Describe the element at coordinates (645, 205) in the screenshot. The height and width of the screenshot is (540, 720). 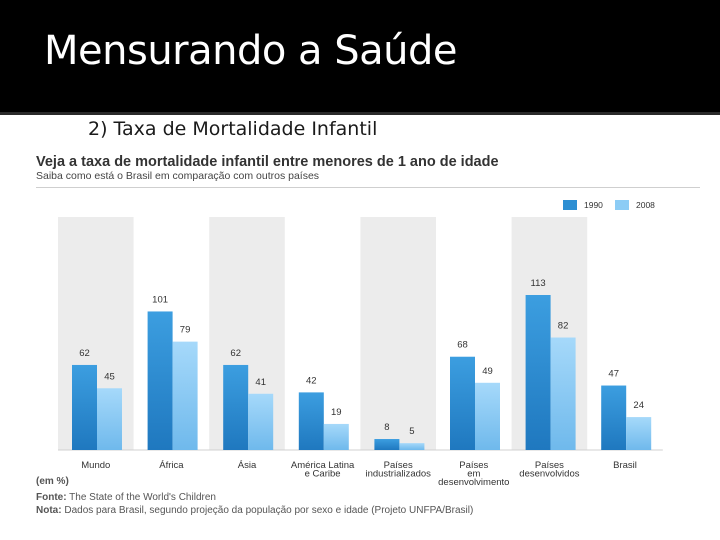
I see `legend-label: 2008` at that location.